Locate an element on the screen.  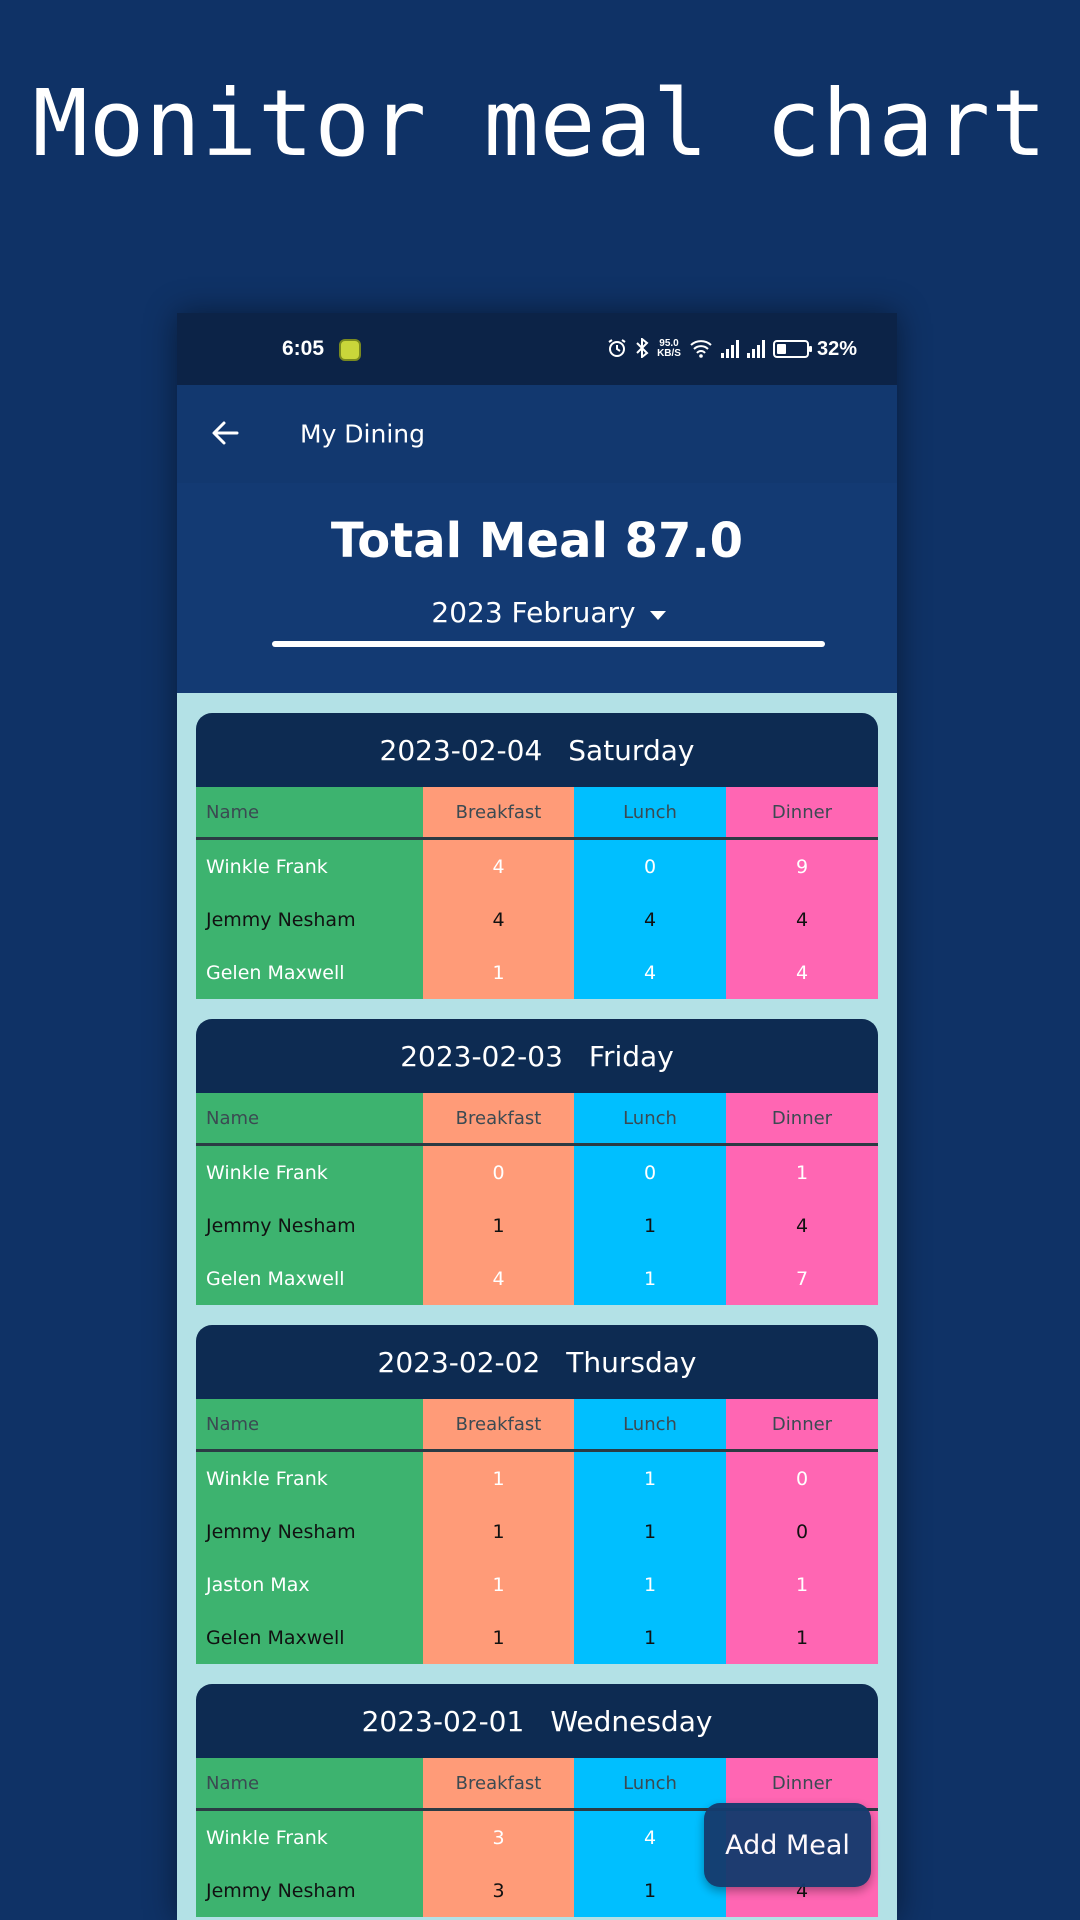
app-bar: My Dining is located at coordinates (537, 434).